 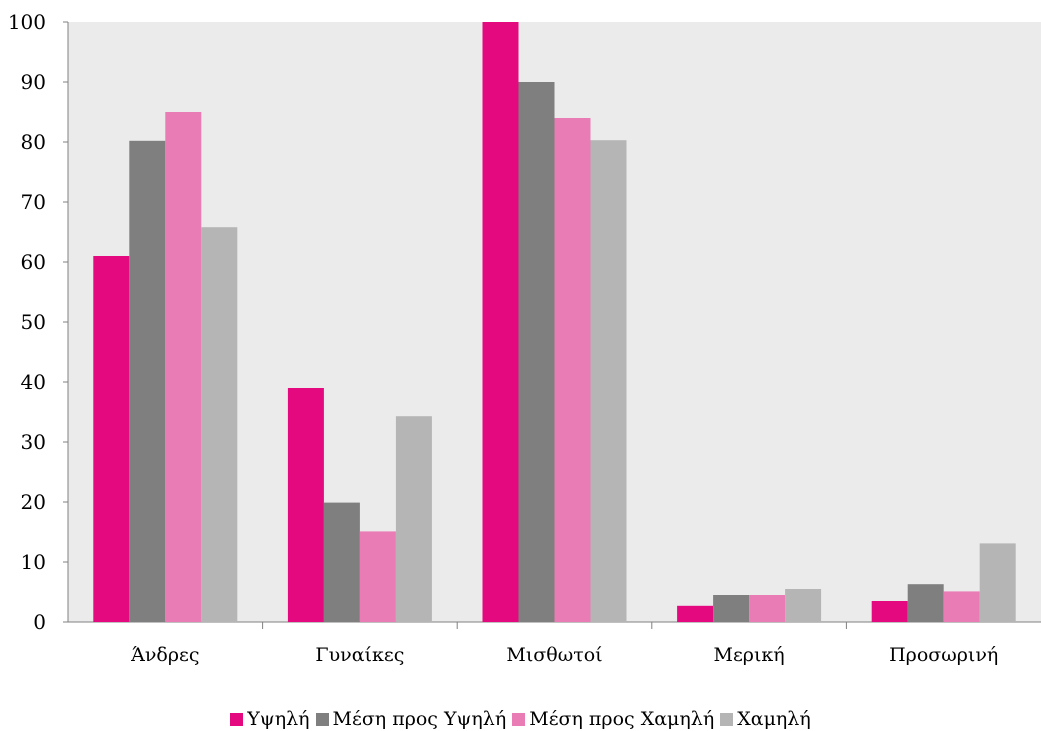 What do you see at coordinates (33, 502) in the screenshot?
I see `y-tick-label: 20` at bounding box center [33, 502].